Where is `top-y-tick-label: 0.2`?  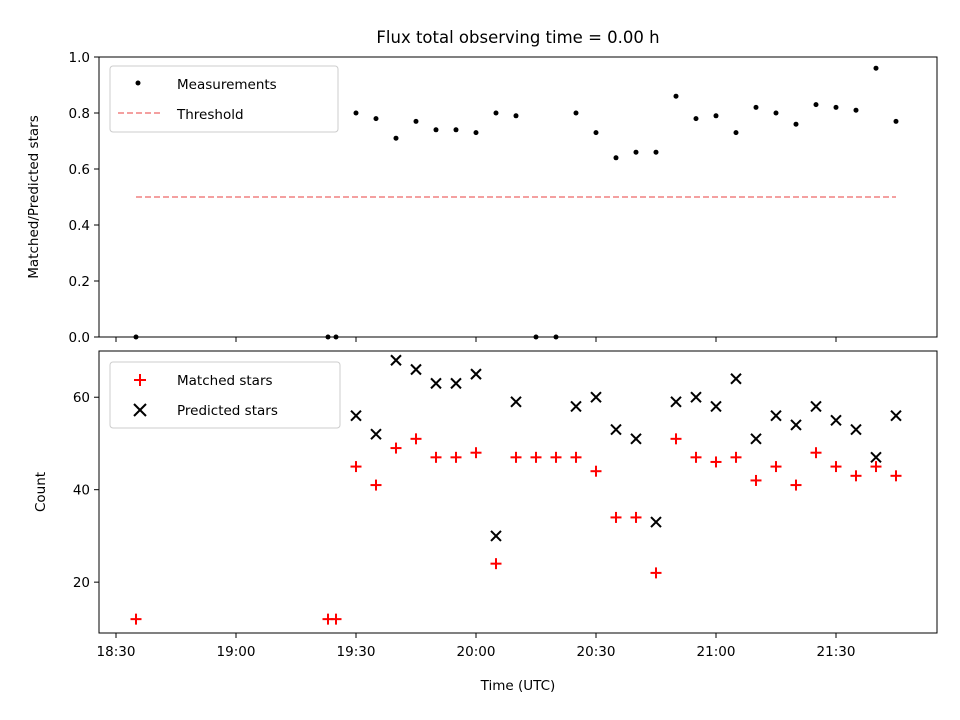 top-y-tick-label: 0.2 is located at coordinates (79, 282).